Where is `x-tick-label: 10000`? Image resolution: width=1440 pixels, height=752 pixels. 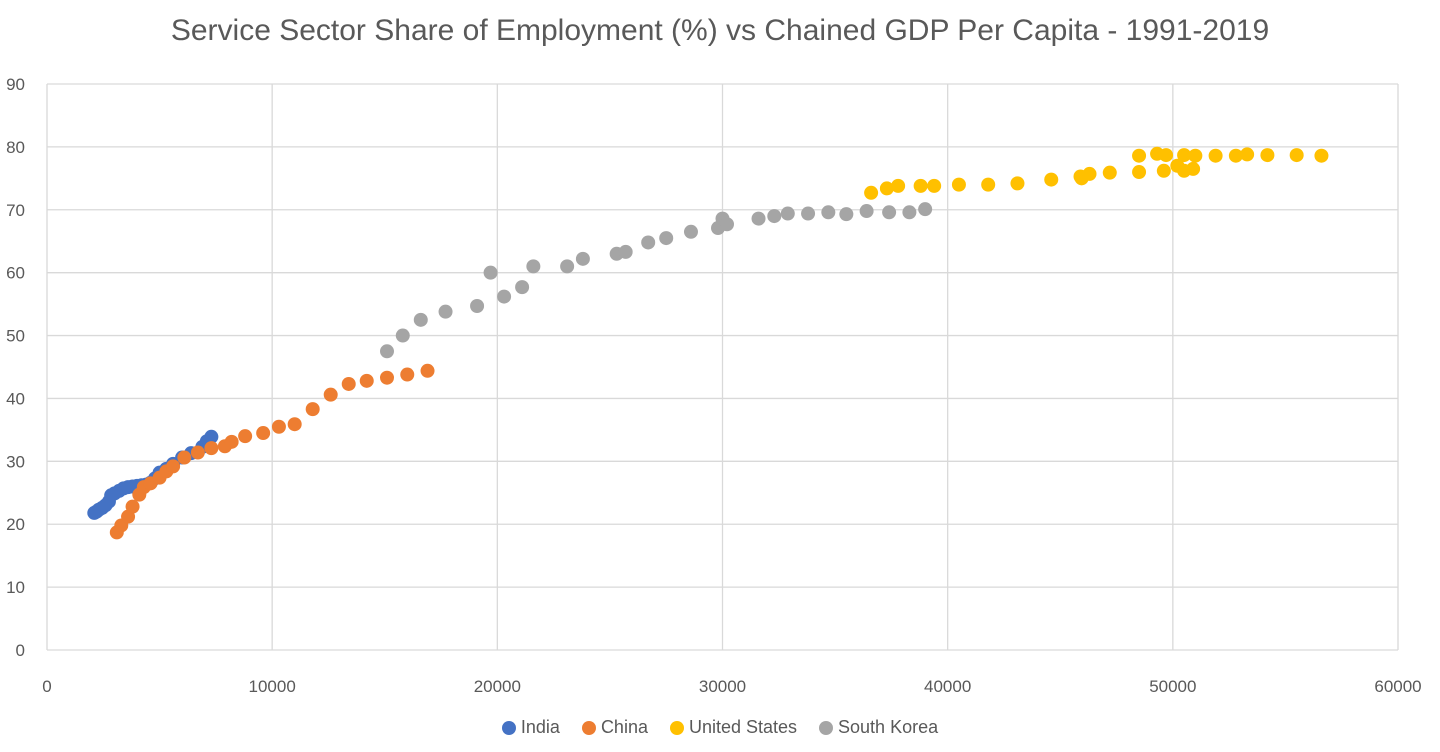
x-tick-label: 10000 is located at coordinates (272, 686).